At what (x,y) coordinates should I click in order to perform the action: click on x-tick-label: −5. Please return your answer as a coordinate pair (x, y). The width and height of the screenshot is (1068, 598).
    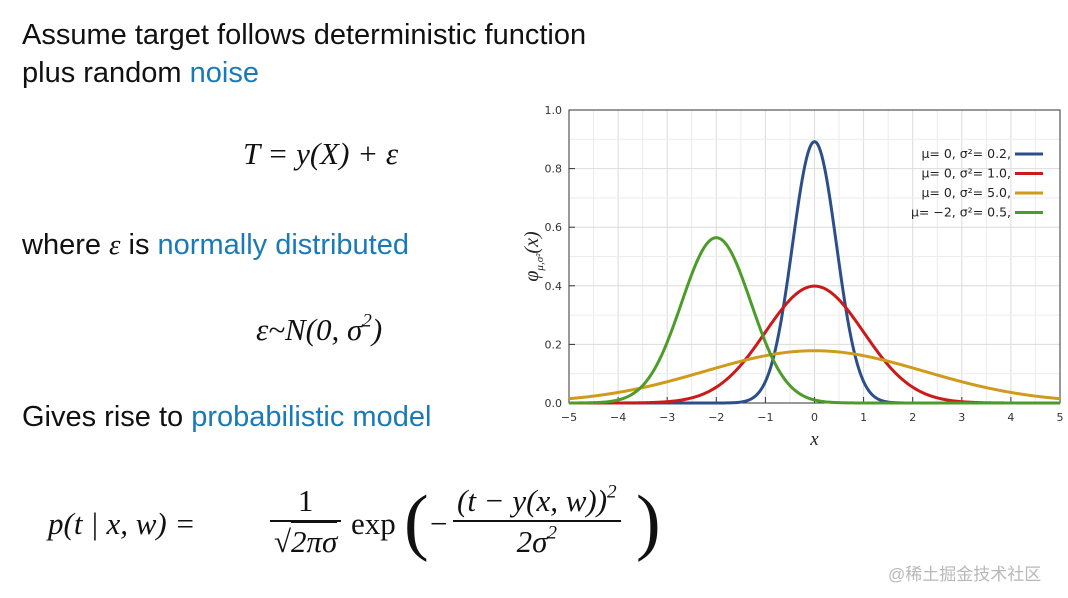
    Looking at the image, I should click on (569, 417).